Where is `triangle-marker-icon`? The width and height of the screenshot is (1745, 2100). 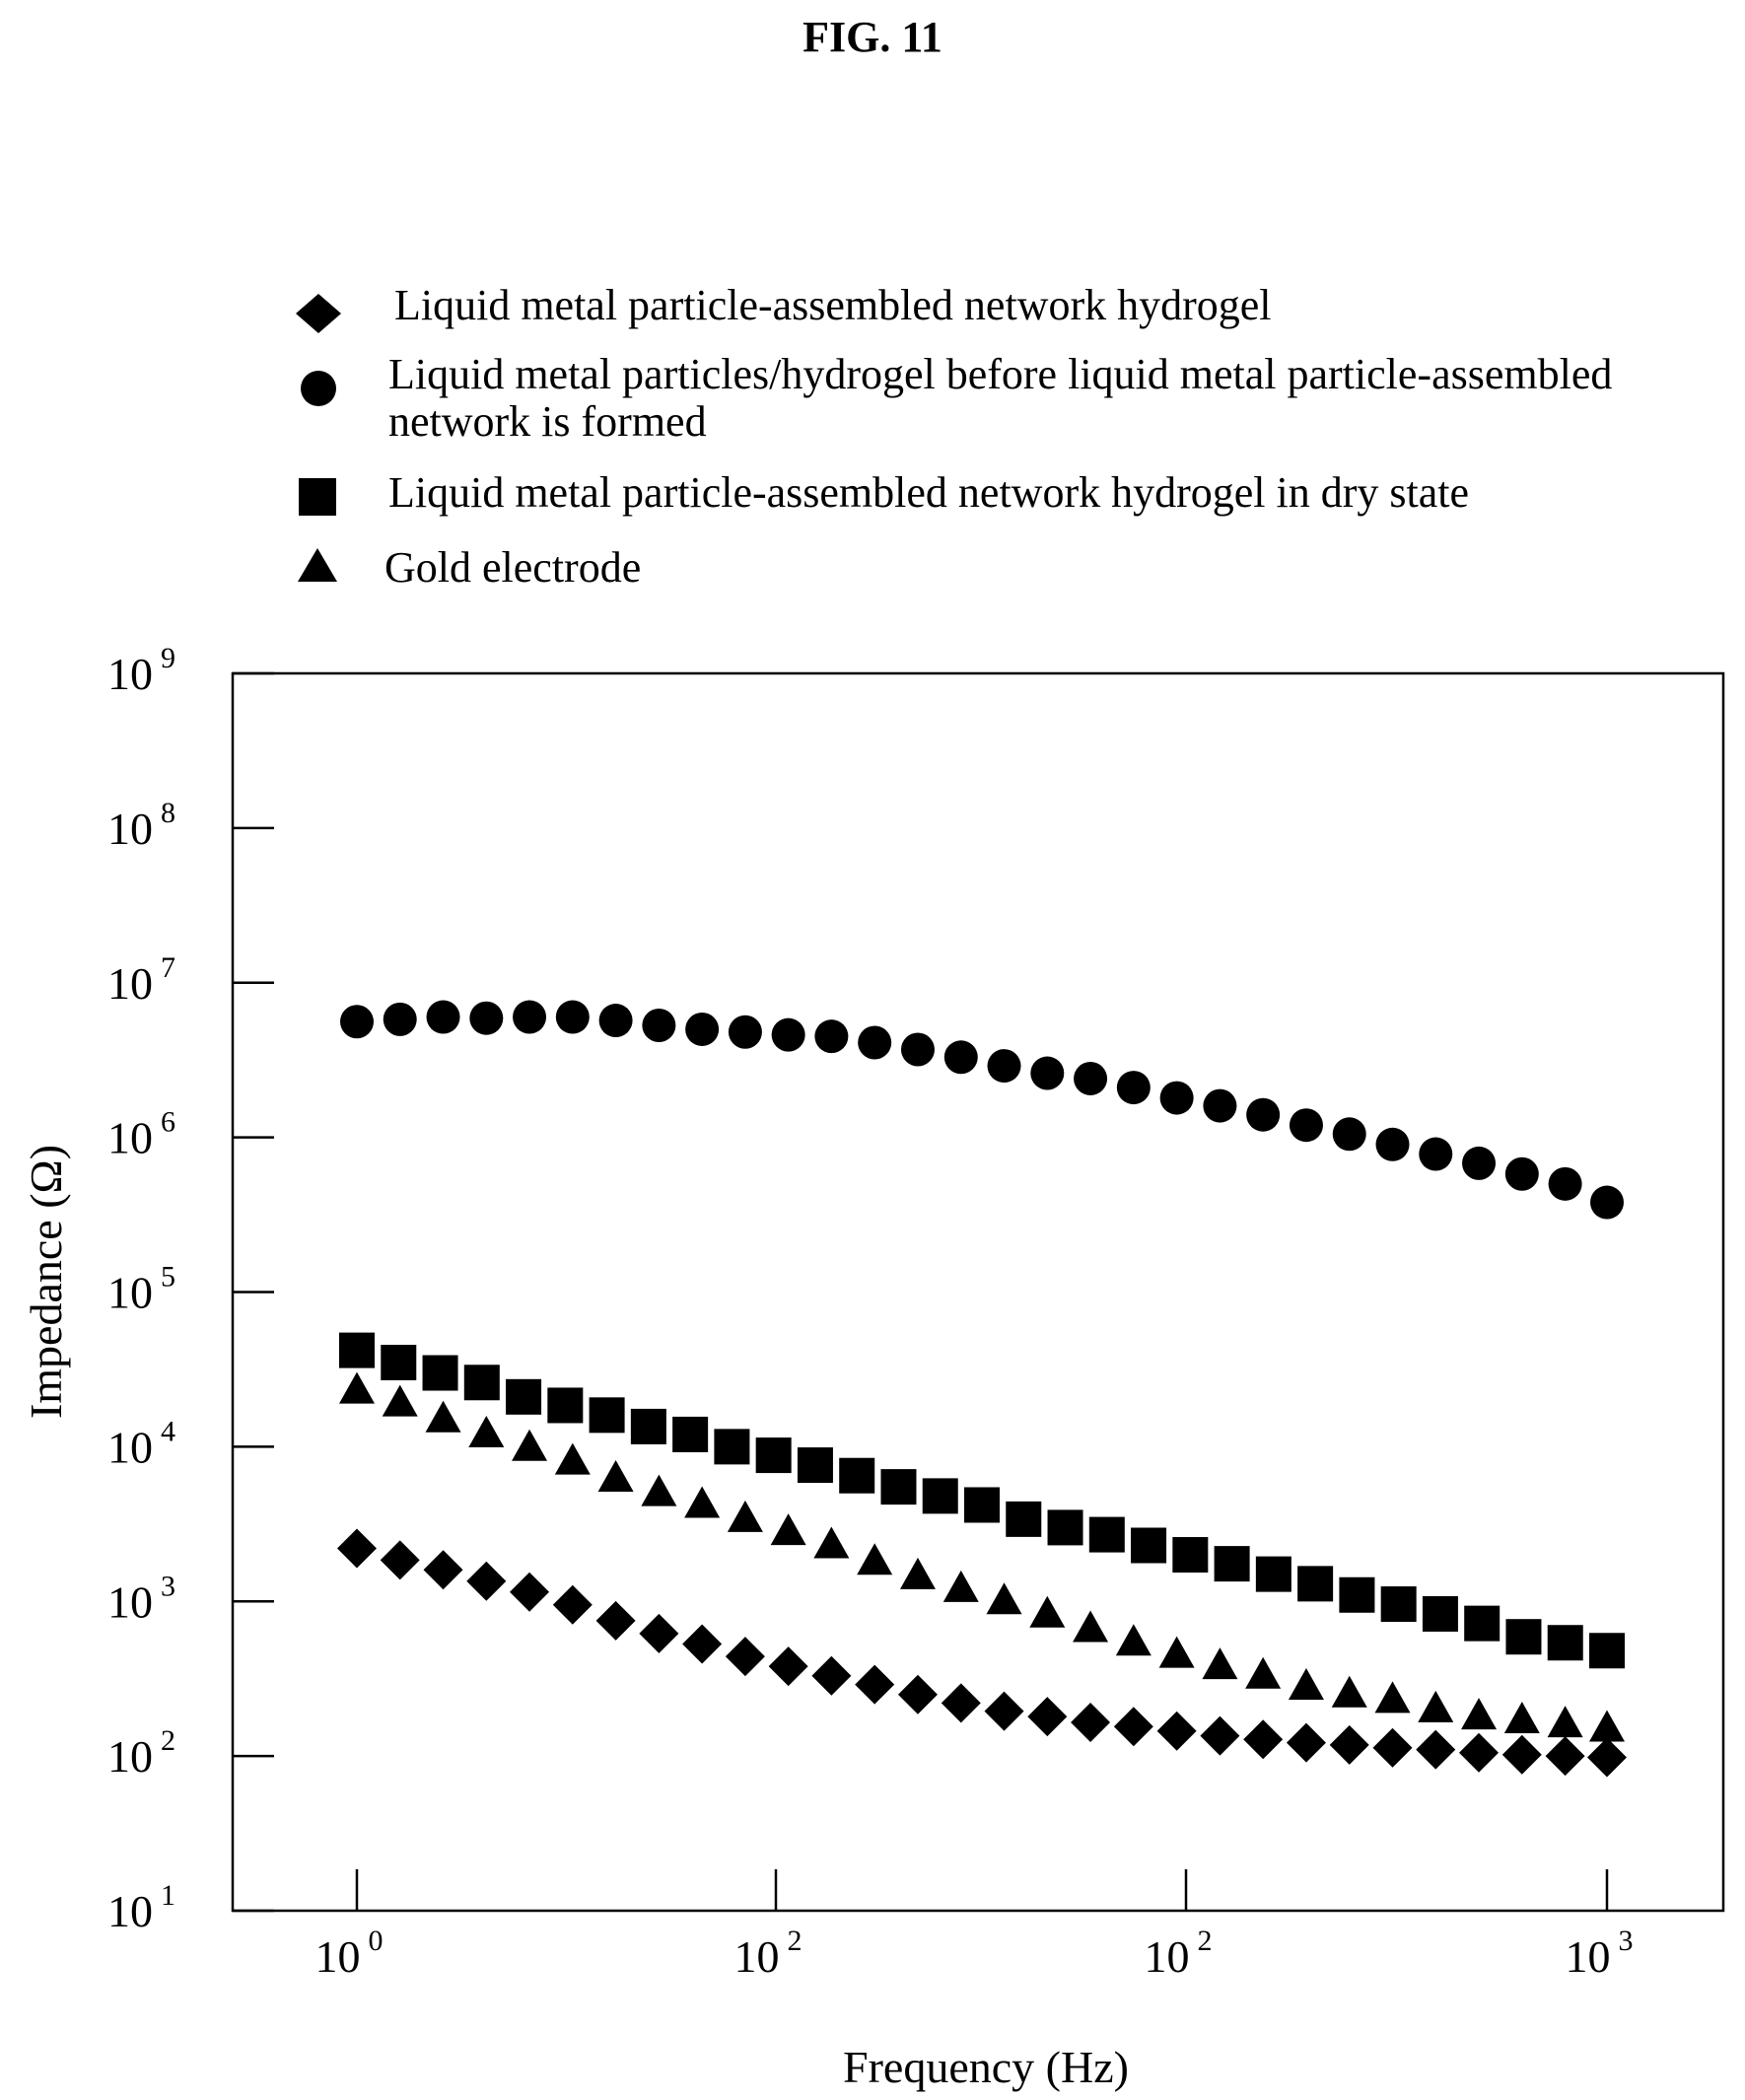 triangle-marker-icon is located at coordinates (317, 565).